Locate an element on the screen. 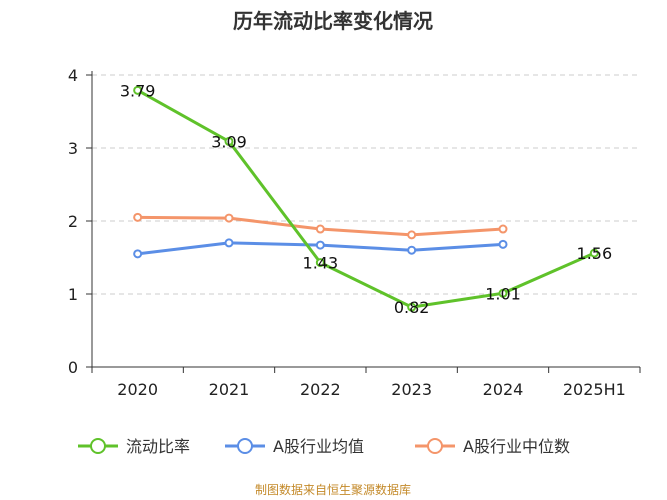  source-note: 制图数据来自恒生聚源数据库 is located at coordinates (333, 489).